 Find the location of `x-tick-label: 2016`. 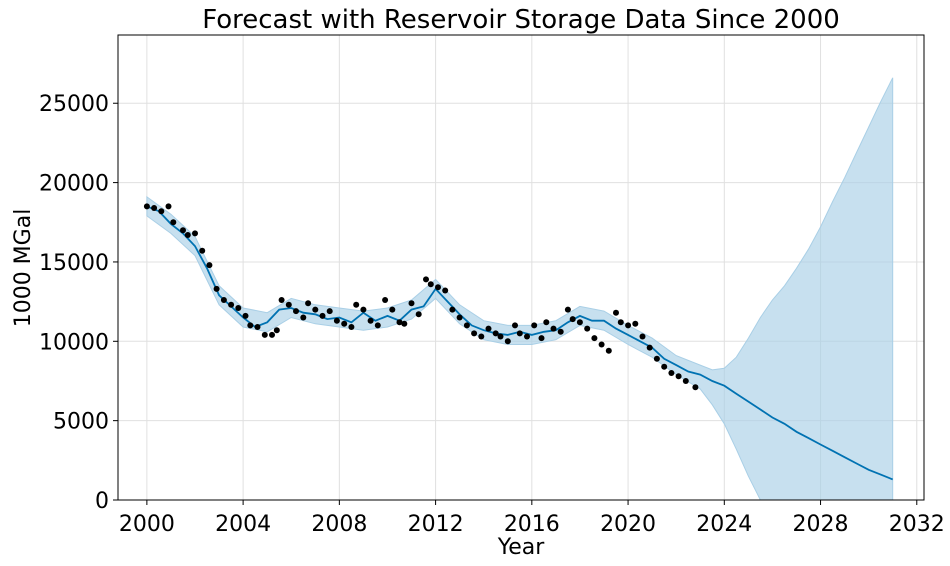

x-tick-label: 2016 is located at coordinates (532, 524).